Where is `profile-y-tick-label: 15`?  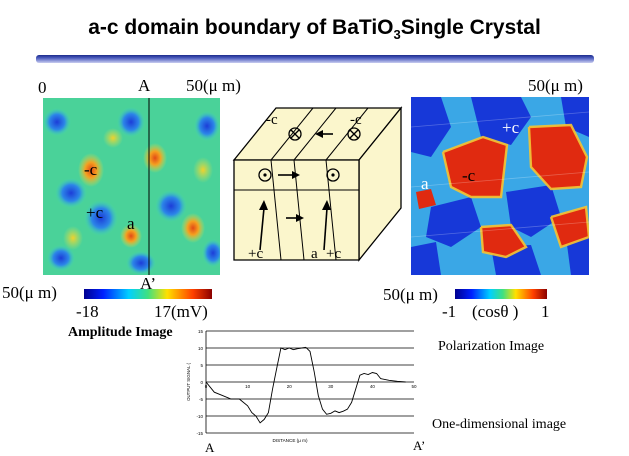
profile-y-tick-label: 15 is located at coordinates (201, 331).